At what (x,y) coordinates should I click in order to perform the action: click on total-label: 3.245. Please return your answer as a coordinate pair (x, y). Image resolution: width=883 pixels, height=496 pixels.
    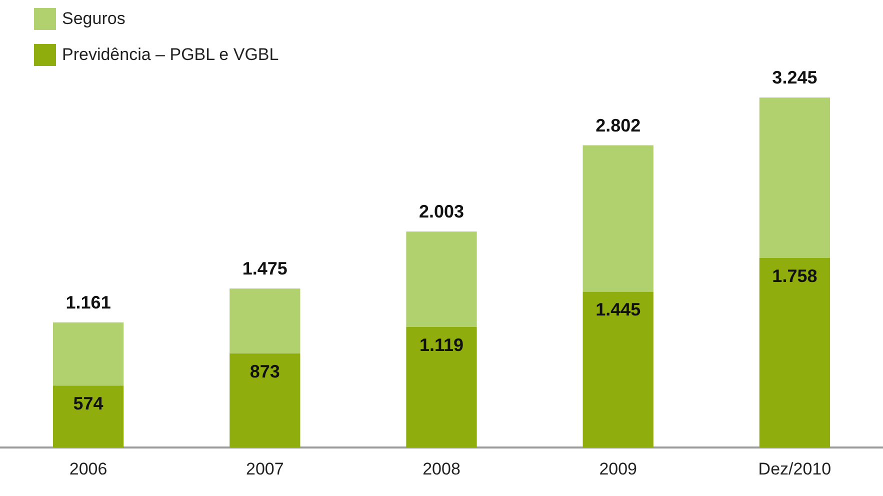
    Looking at the image, I should click on (795, 77).